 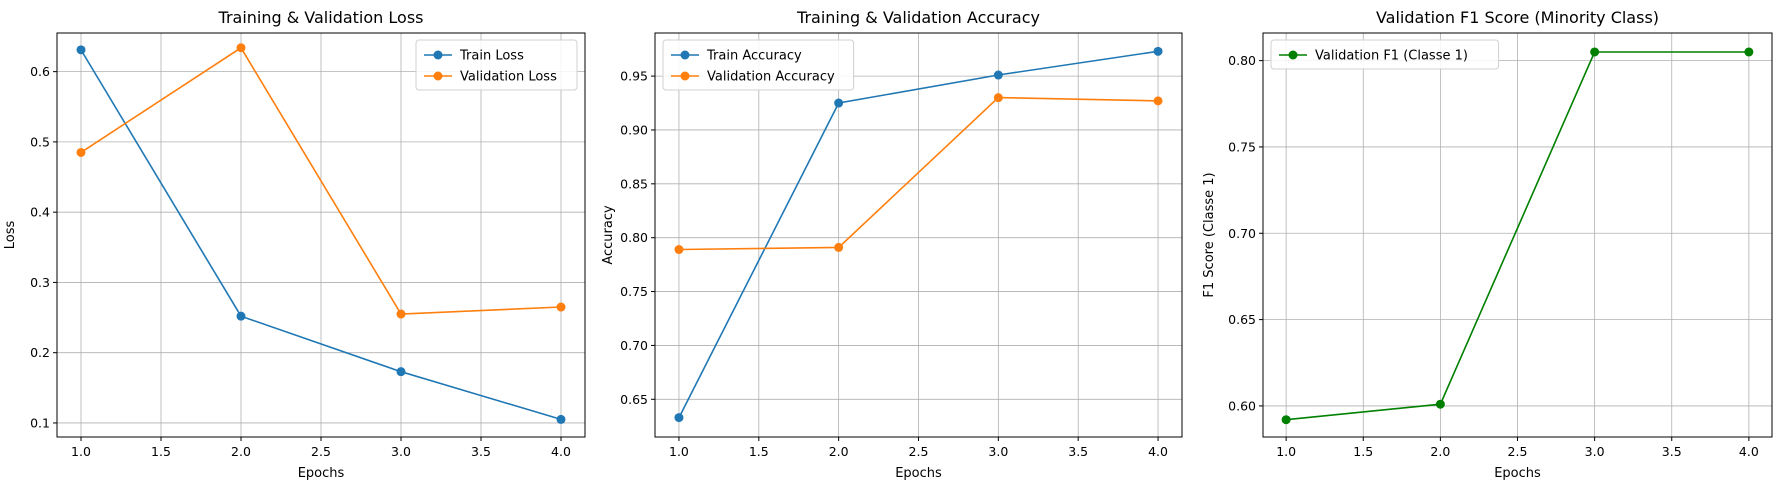 I want to click on legend: Validation F1 (Classe 1), so click(x=1385, y=54).